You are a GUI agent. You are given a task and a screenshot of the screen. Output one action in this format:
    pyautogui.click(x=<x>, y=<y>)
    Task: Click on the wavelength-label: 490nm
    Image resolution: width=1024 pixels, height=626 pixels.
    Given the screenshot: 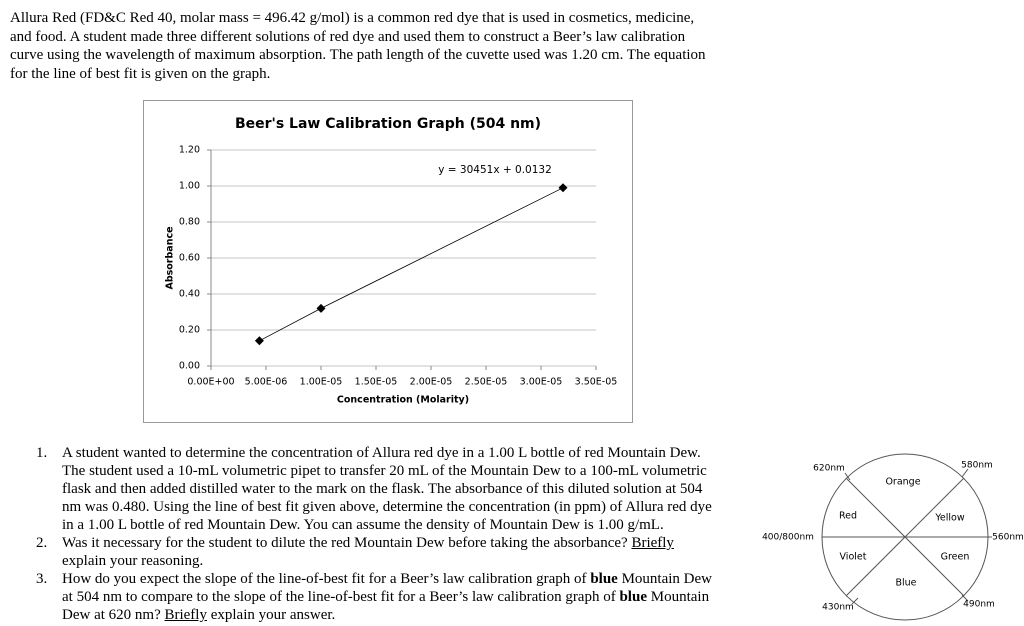 What is the action you would take?
    pyautogui.click(x=979, y=605)
    